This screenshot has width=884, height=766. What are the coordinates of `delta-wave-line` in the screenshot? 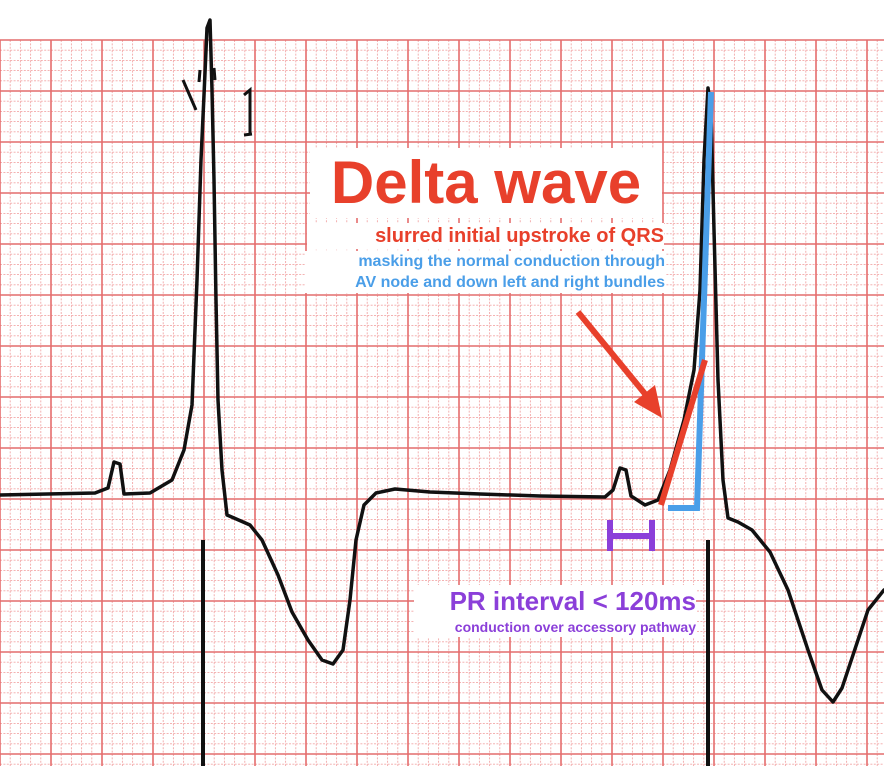 It's located at (683, 432).